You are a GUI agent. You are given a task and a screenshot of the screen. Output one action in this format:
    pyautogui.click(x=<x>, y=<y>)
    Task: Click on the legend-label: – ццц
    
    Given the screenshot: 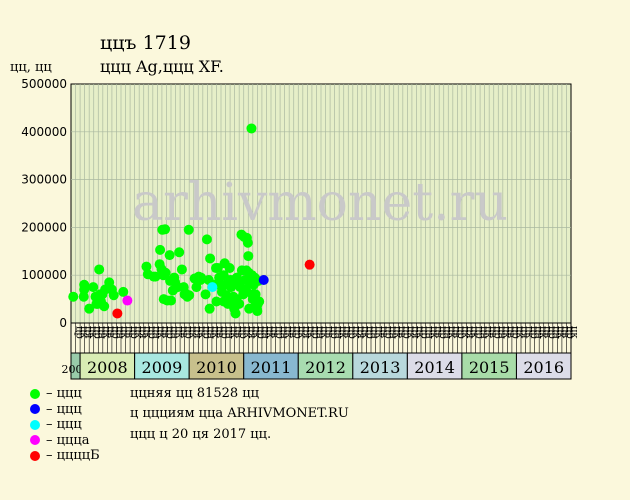 What is the action you would take?
    pyautogui.click(x=64, y=393)
    